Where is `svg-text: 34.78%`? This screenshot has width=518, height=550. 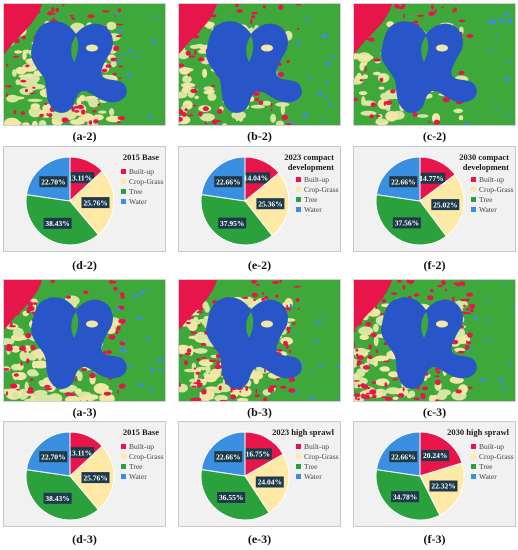
svg-text: 34.78% is located at coordinates (405, 496).